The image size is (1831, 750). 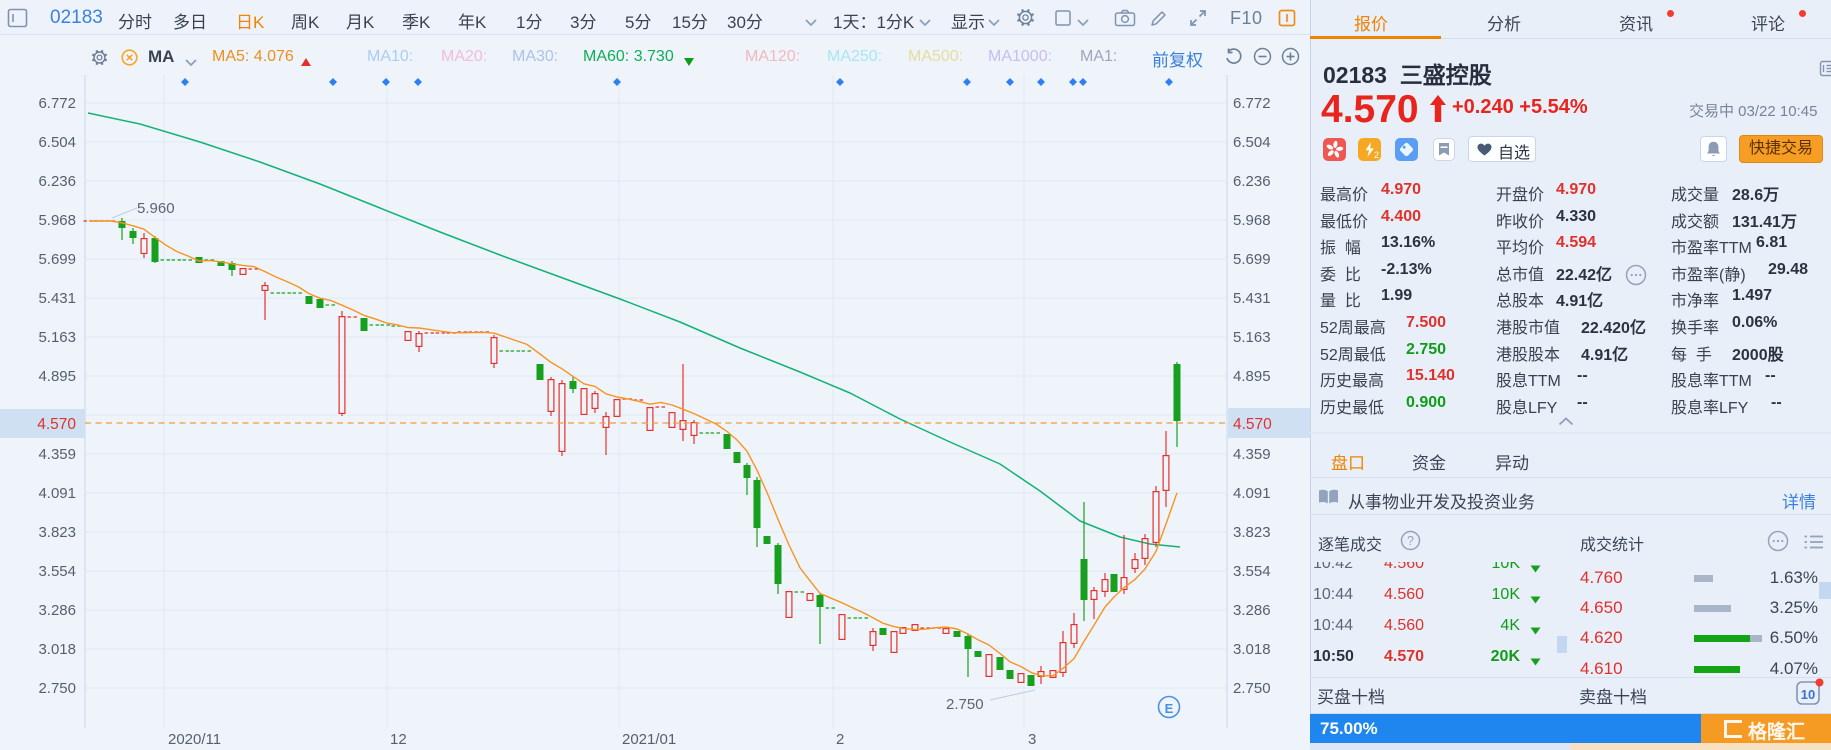 What do you see at coordinates (398, 739) in the screenshot?
I see `svg-text: 12` at bounding box center [398, 739].